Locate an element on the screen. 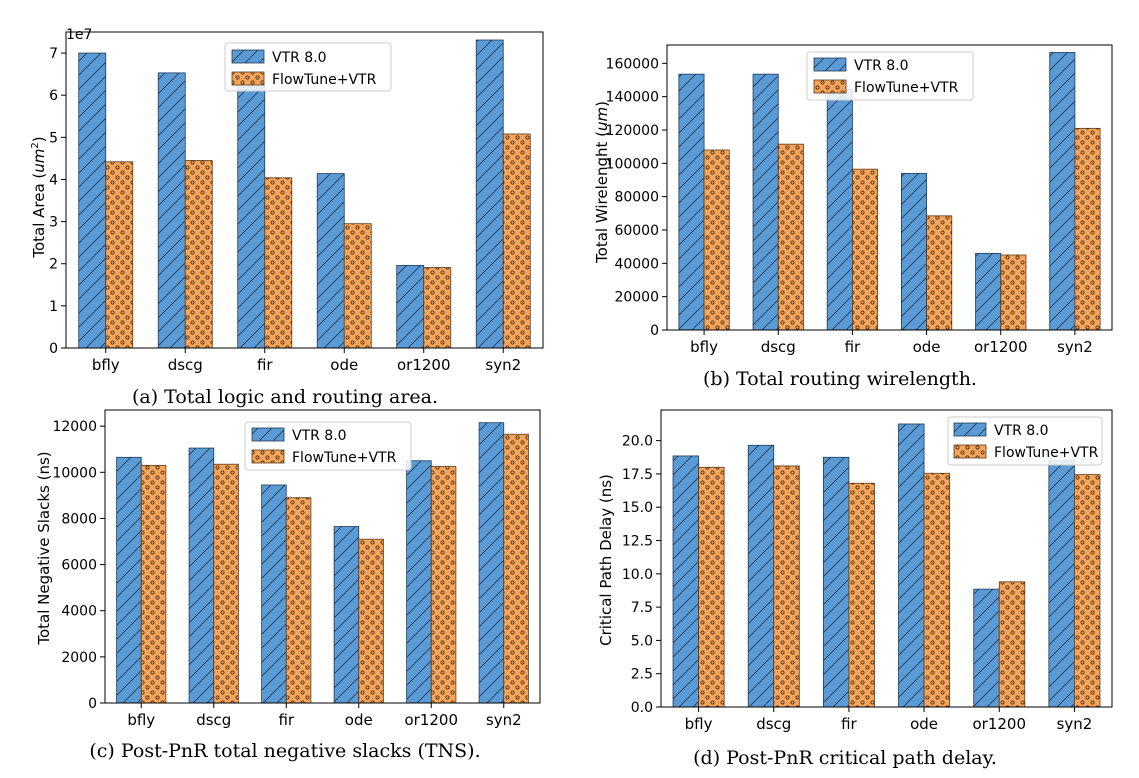 This screenshot has height=778, width=1139. y-tick-label: 12.5 is located at coordinates (637, 542).